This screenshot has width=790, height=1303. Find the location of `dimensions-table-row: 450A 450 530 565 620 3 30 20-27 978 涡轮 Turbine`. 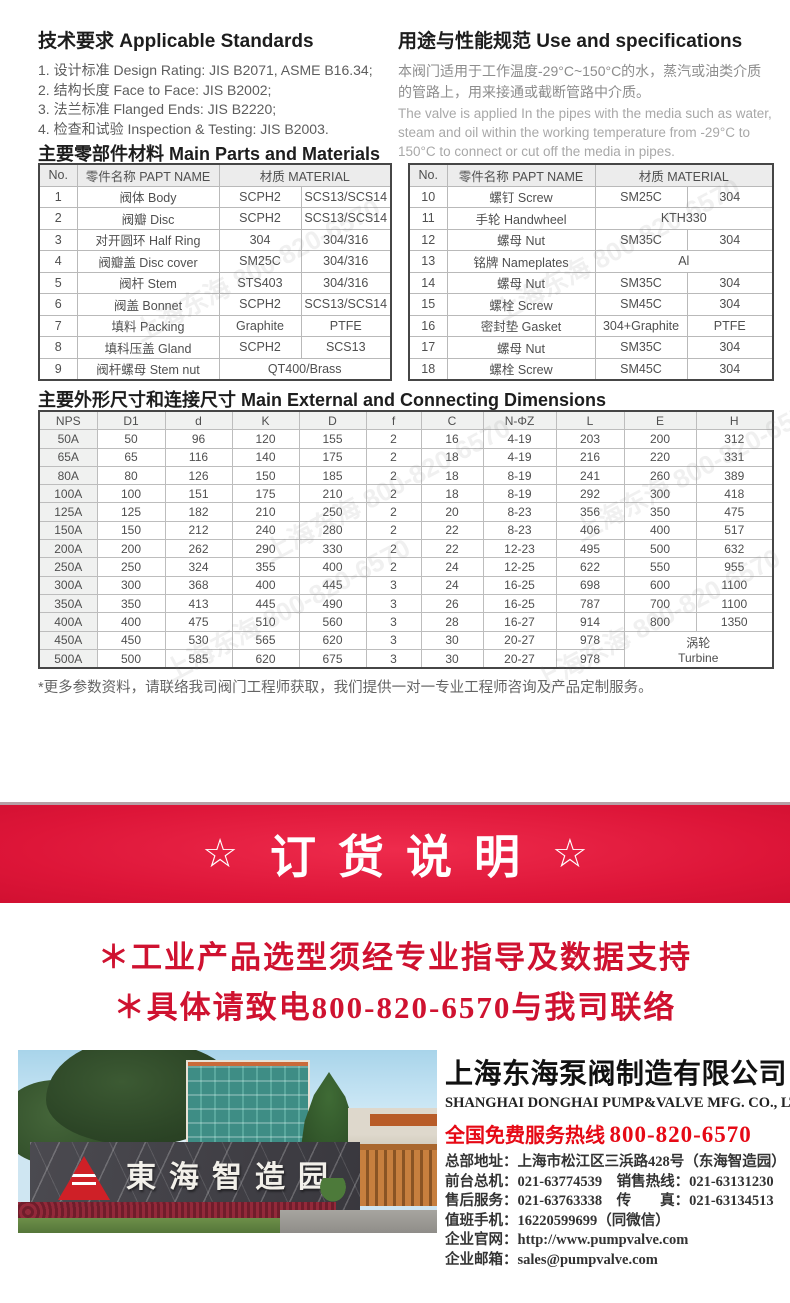

dimensions-table-row: 450A 450 530 565 620 3 30 20-27 978 涡轮 Turbine is located at coordinates (406, 649).